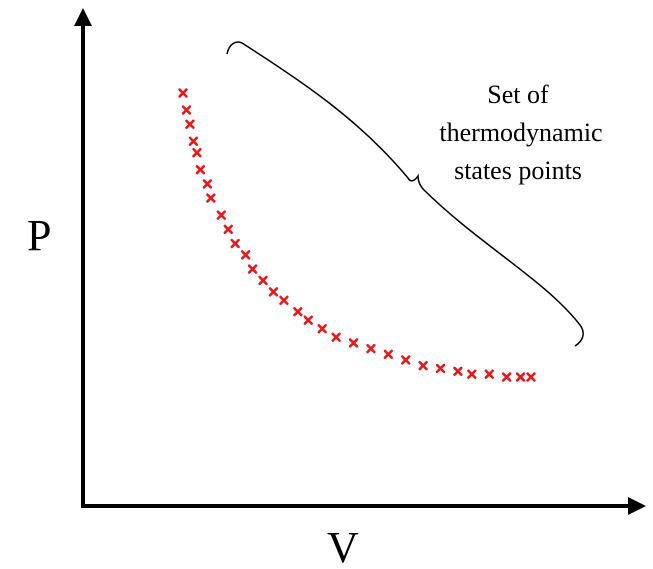 The width and height of the screenshot is (653, 569). I want to click on annotation-line-2: thermodynamic, so click(520, 132).